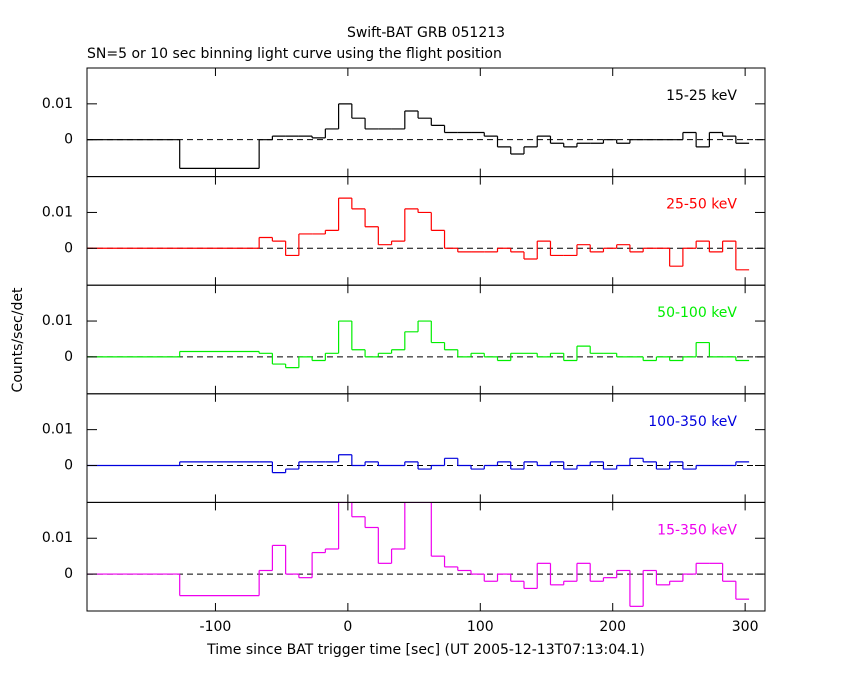 The image size is (850, 680). Describe the element at coordinates (697, 313) in the screenshot. I see `panel-label: 50-100 keV` at that location.